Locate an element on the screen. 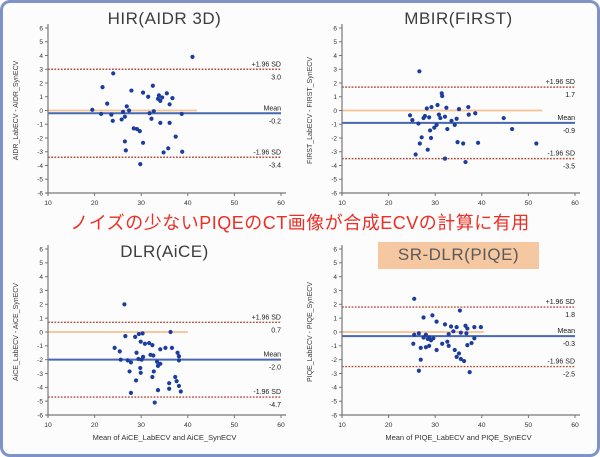 This screenshot has height=457, width=600. svg-text: 1.7 is located at coordinates (570, 95).